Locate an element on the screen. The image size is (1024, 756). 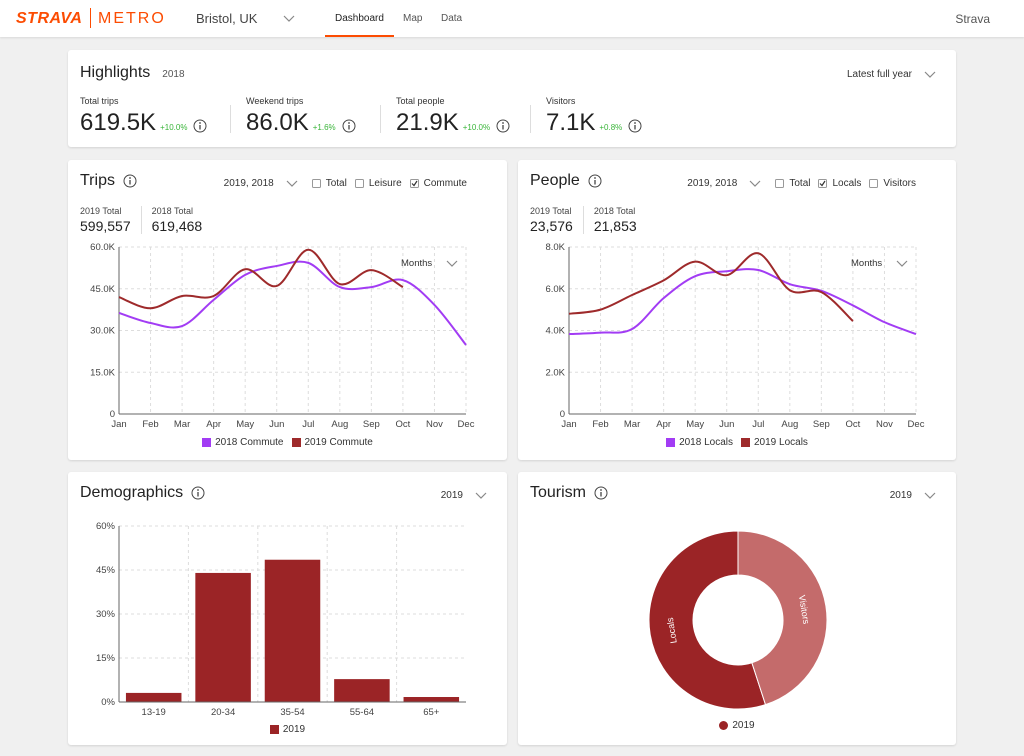
nav-tab: Data is located at coordinates (452, 18).